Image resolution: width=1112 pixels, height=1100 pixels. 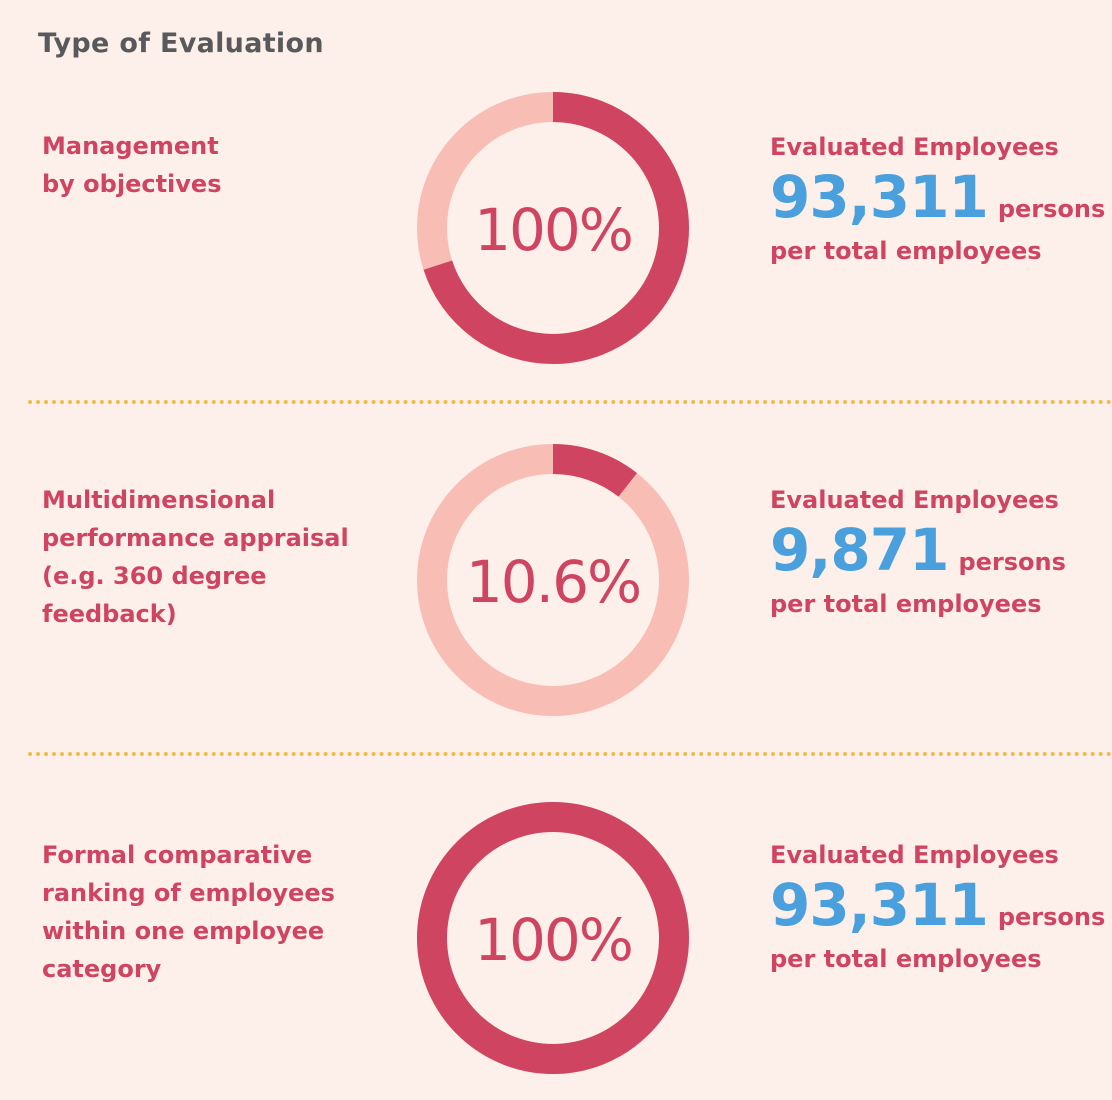 I want to click on percent-label: 10.6%, so click(x=553, y=582).